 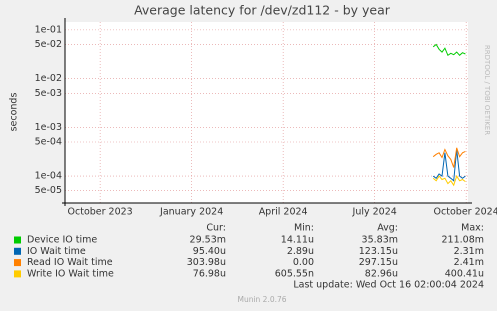 I want to click on last-update: Last update: Wed Oct 16 02:00:04 2024, so click(x=388, y=285).